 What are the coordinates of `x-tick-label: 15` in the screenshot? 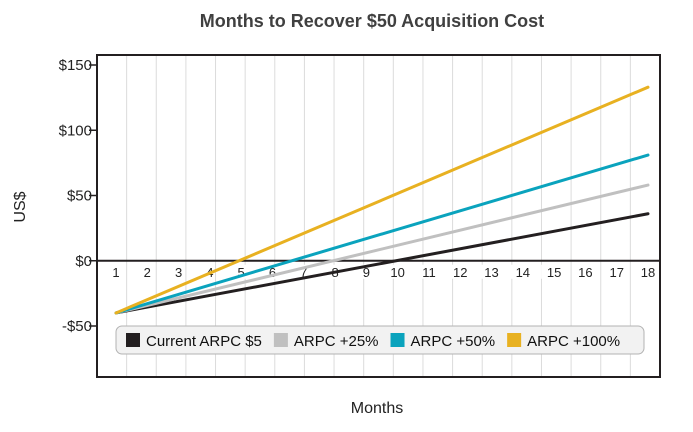 It's located at (554, 272).